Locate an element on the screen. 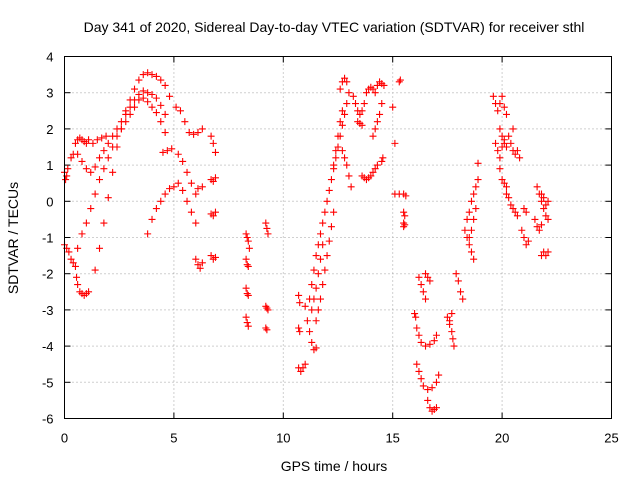  series-seg-u is located at coordinates (247, 321).